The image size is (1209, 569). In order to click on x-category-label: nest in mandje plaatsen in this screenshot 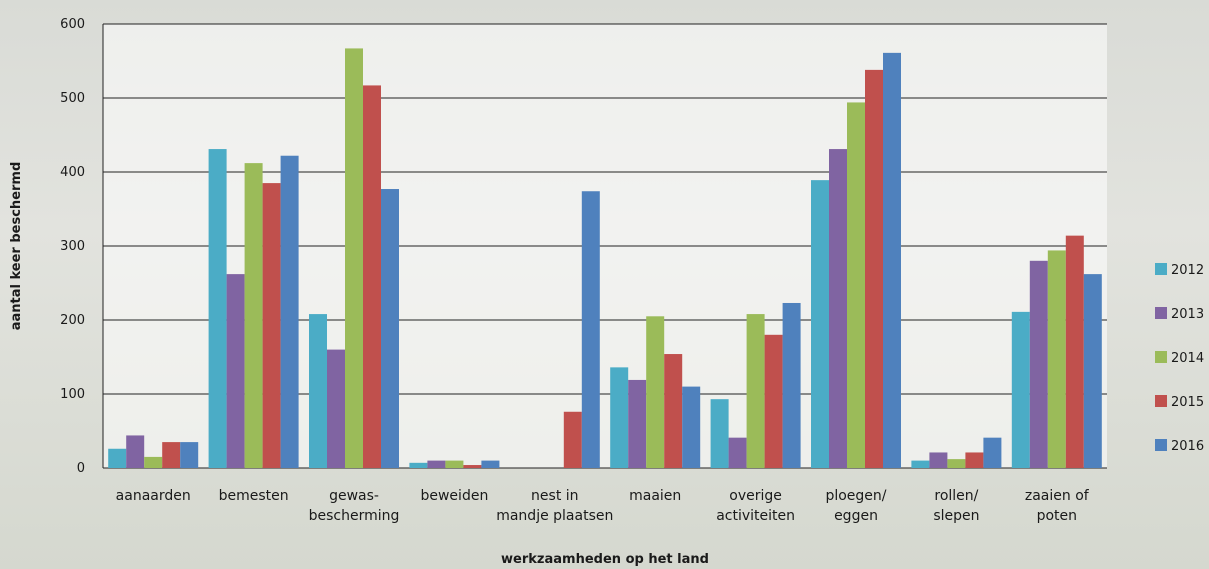, I will do `click(554, 506)`.